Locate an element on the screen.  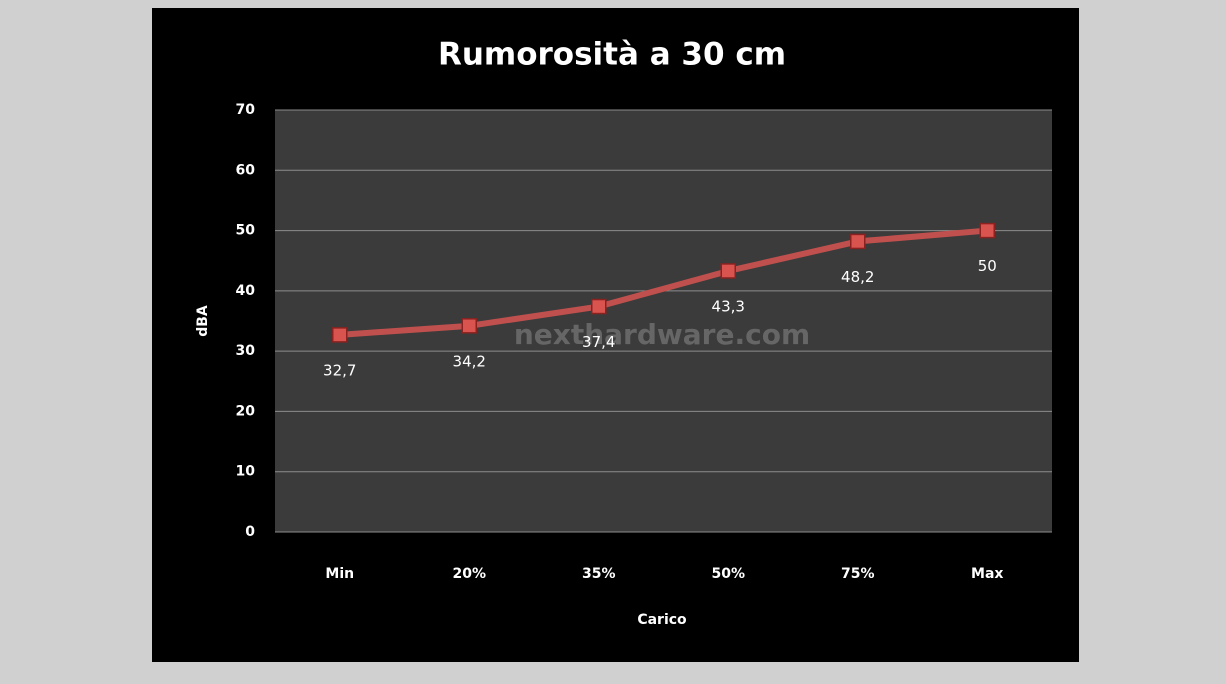
x-axis-label: Carico is located at coordinates (662, 620).